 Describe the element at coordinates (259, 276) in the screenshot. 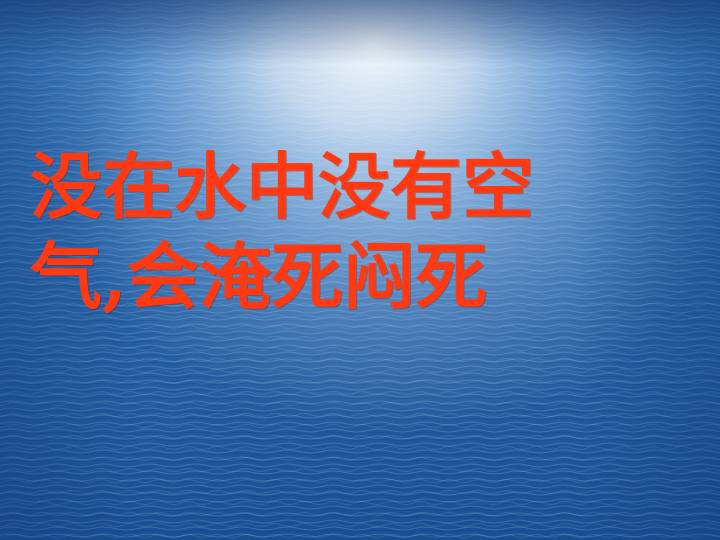

I see `headline-line-2: 气,会淹死闷死` at that location.